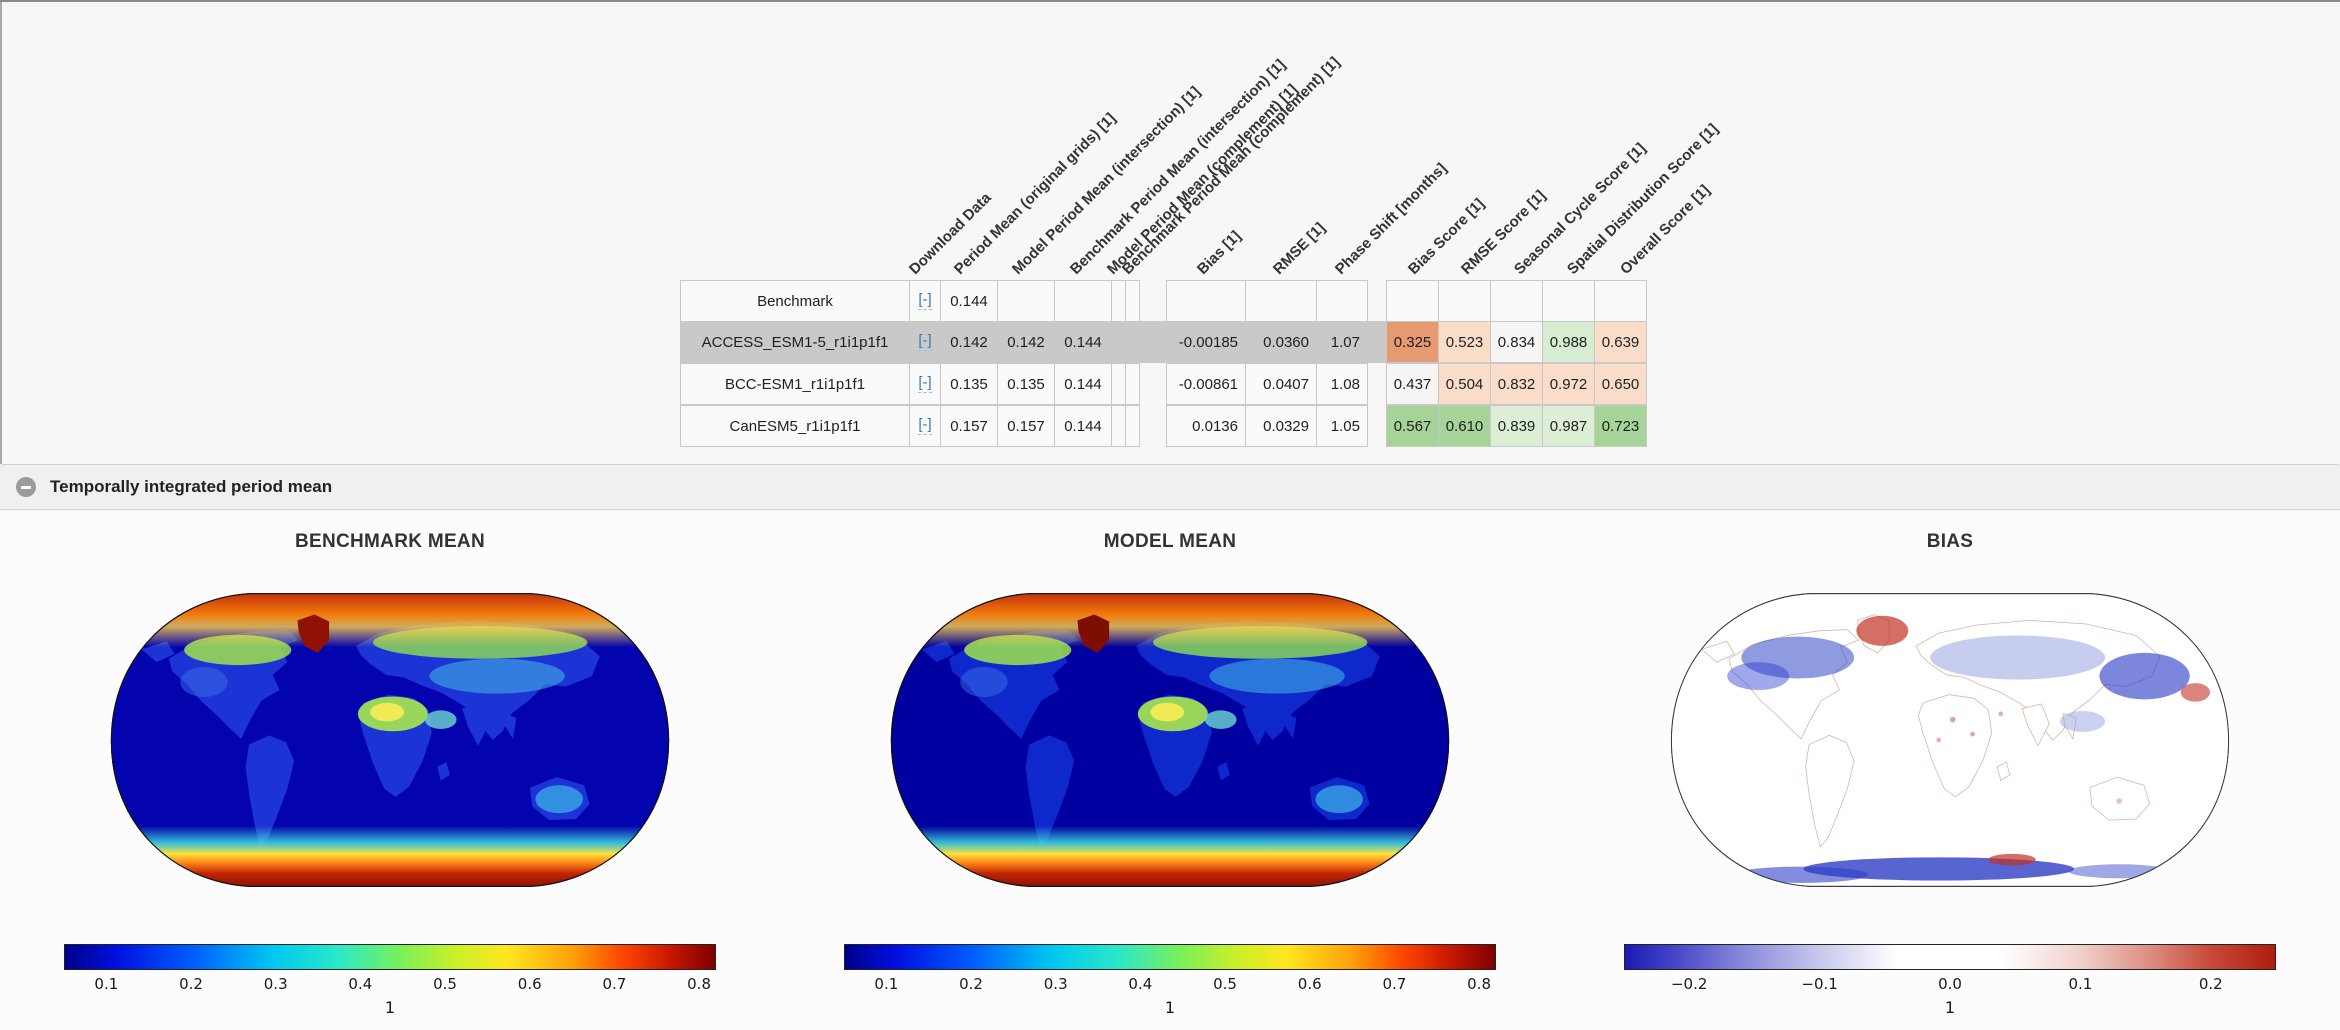 This screenshot has height=1030, width=2340. Describe the element at coordinates (1, 233) in the screenshot. I see `page-left-border` at that location.